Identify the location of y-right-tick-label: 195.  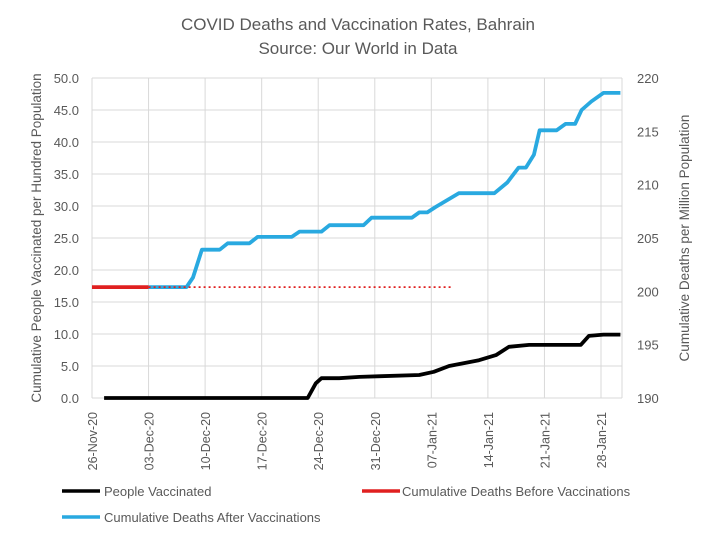
(648, 345).